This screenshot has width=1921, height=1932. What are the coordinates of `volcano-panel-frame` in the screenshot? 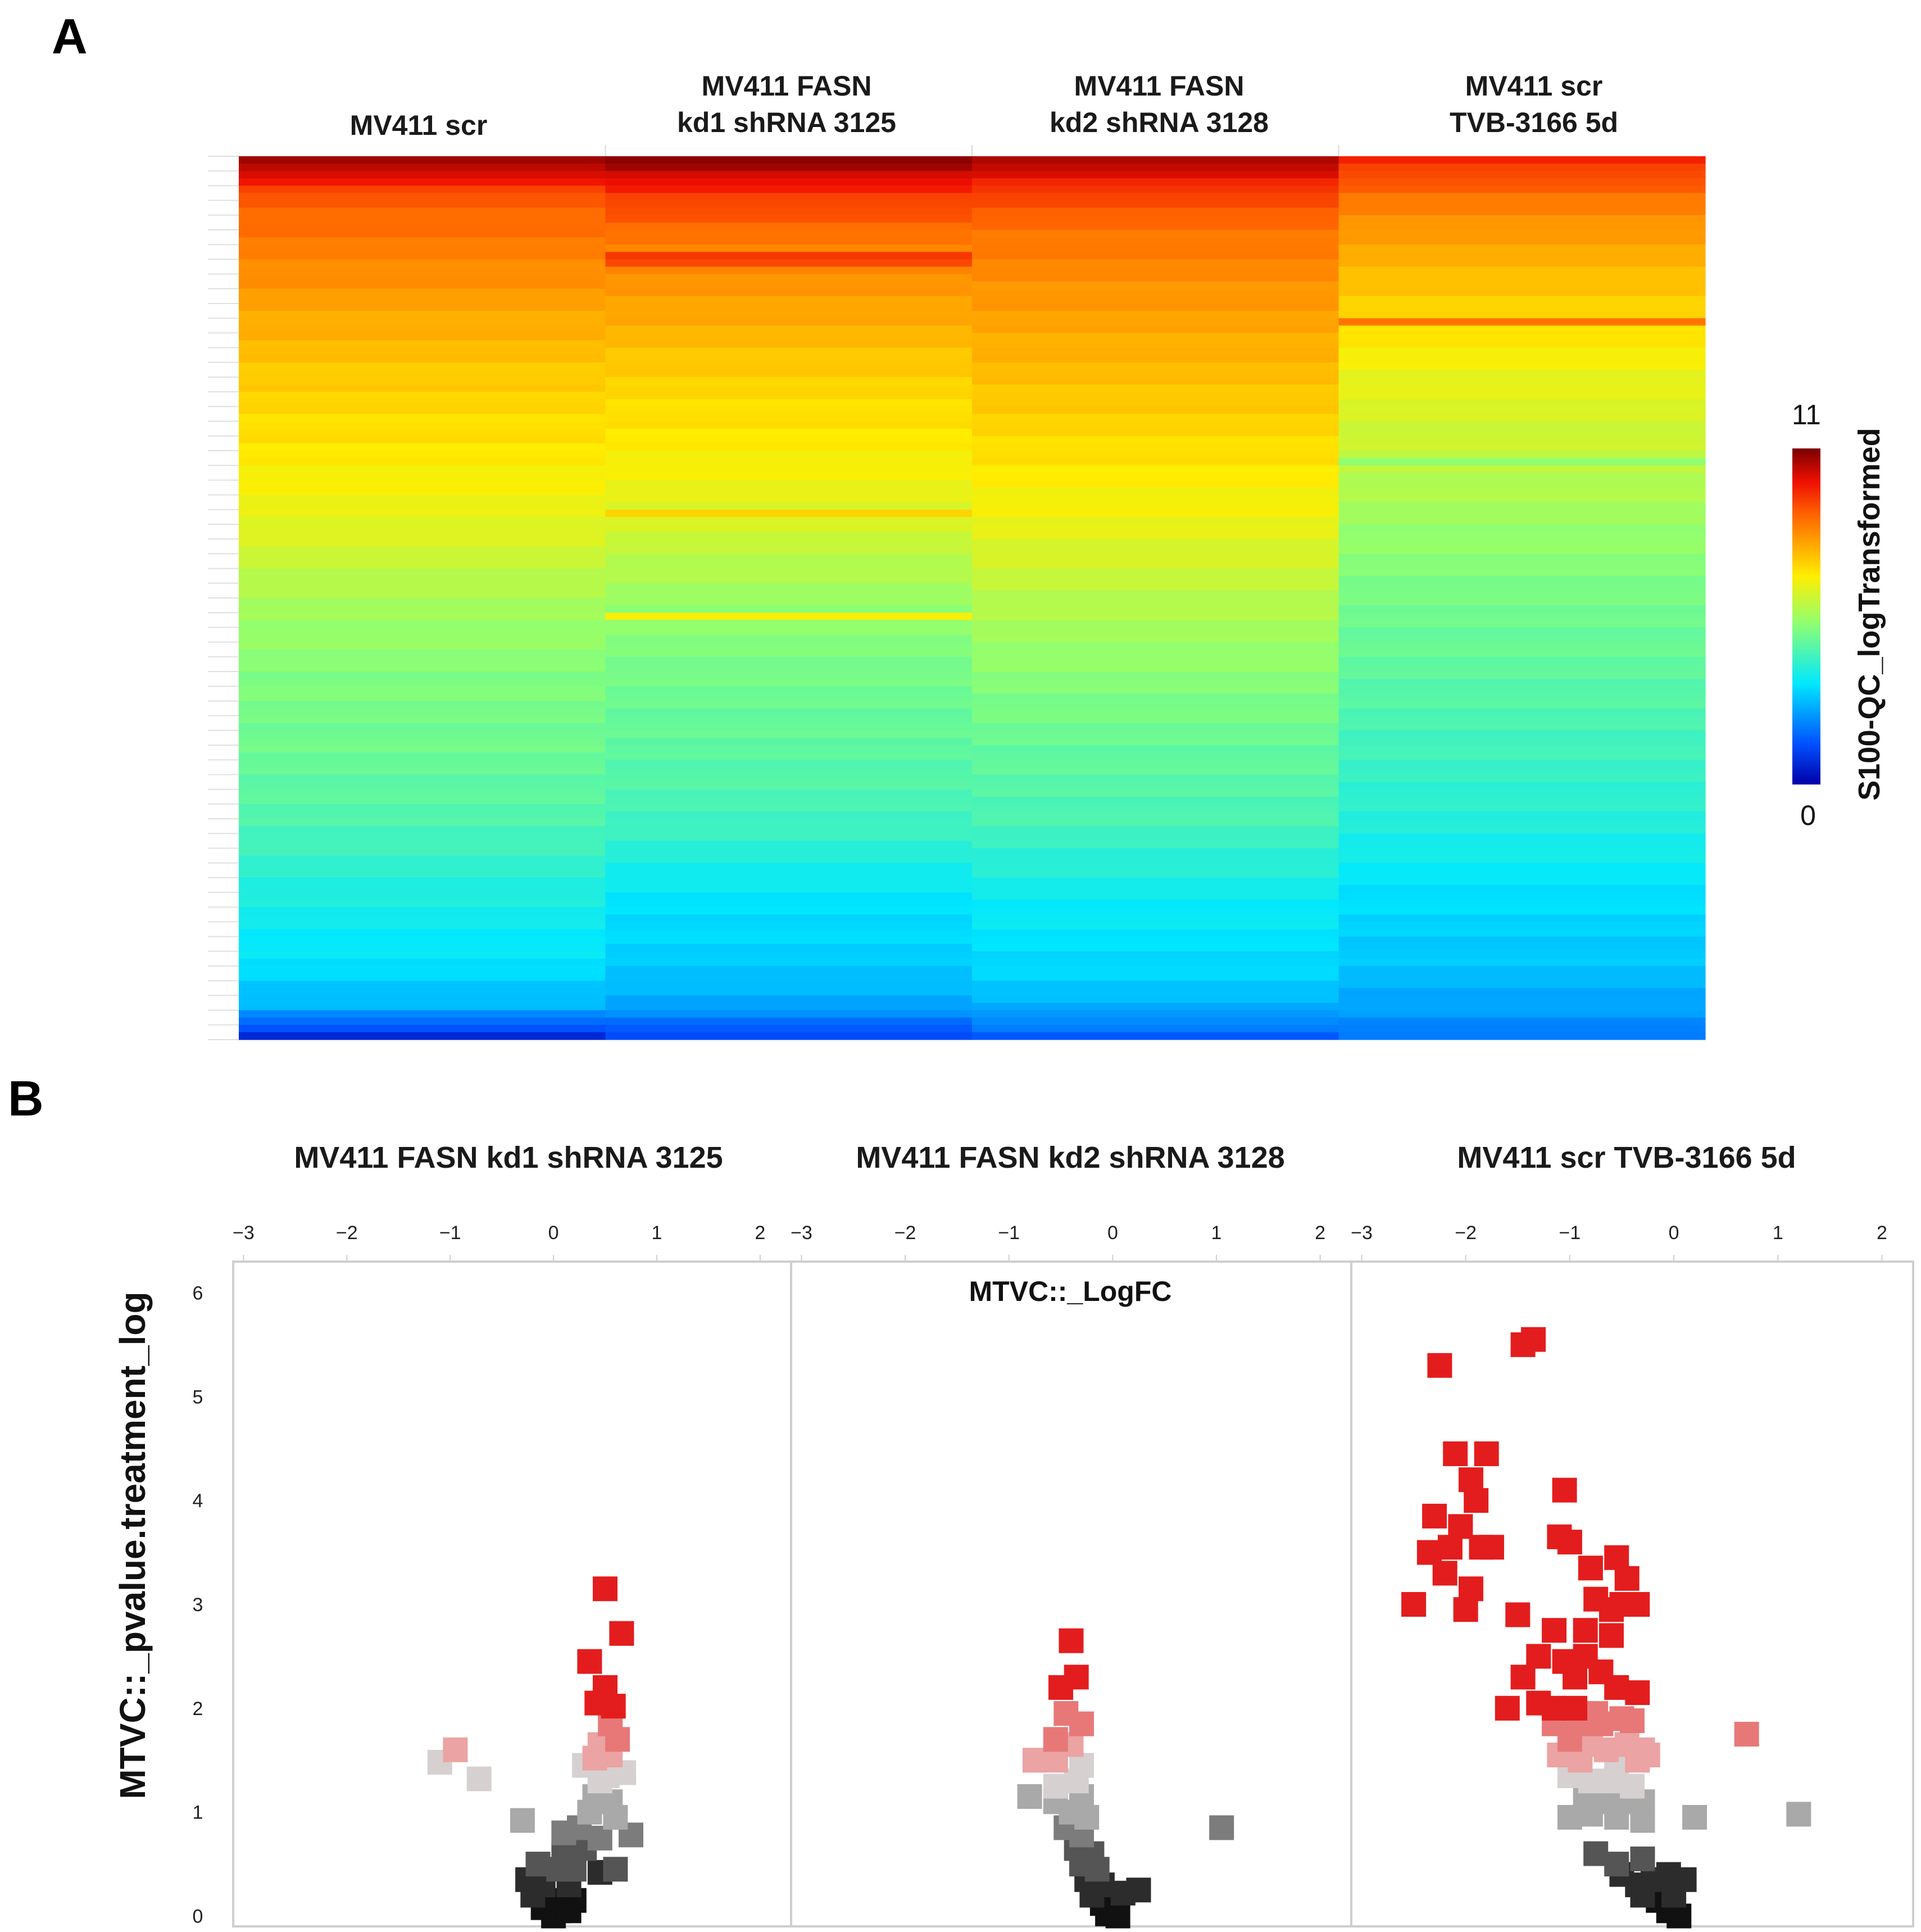 It's located at (1632, 1594).